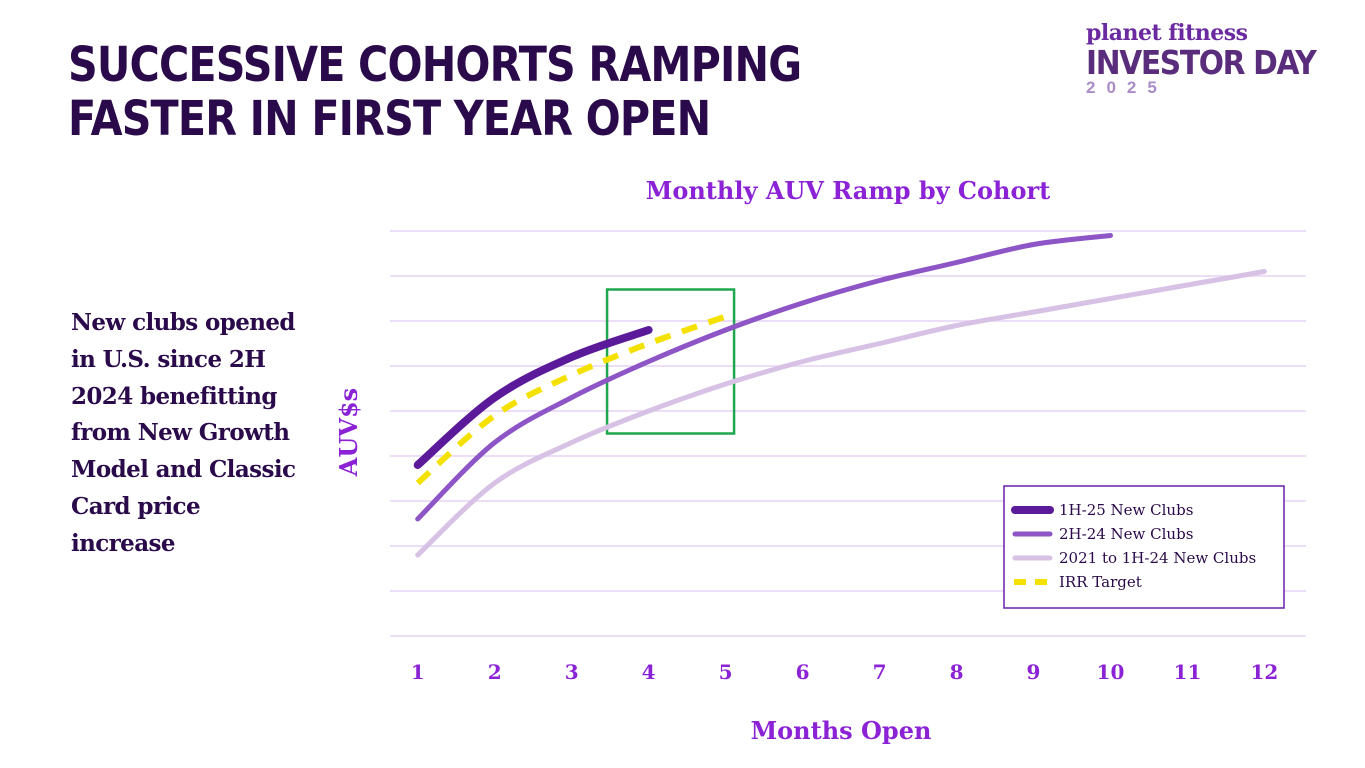 Image resolution: width=1365 pixels, height=768 pixels. Describe the element at coordinates (418, 672) in the screenshot. I see `x-tick-label: 1` at that location.